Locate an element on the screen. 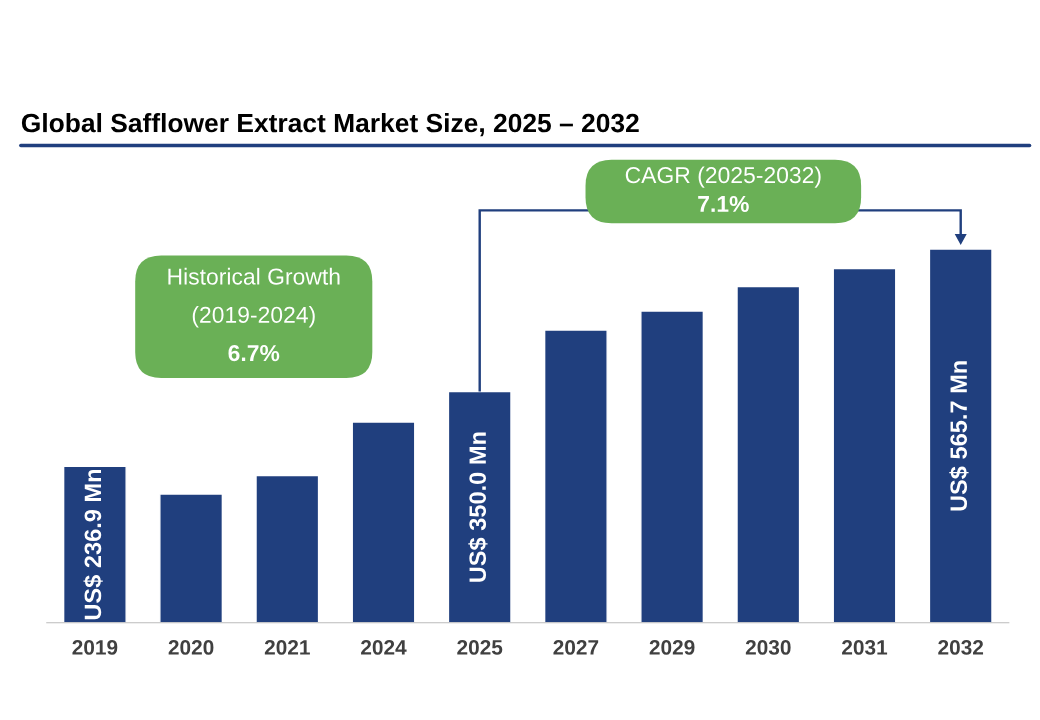 This screenshot has height=720, width=1040. x-tick-label: 2029 is located at coordinates (672, 647).